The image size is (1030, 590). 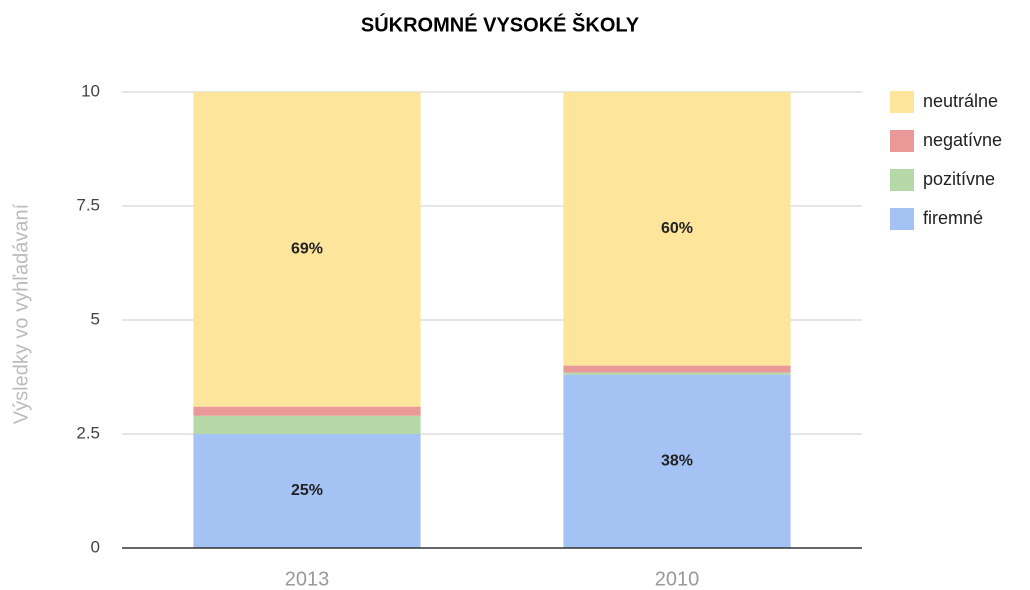 I want to click on legend-label: negatívne, so click(x=962, y=140).